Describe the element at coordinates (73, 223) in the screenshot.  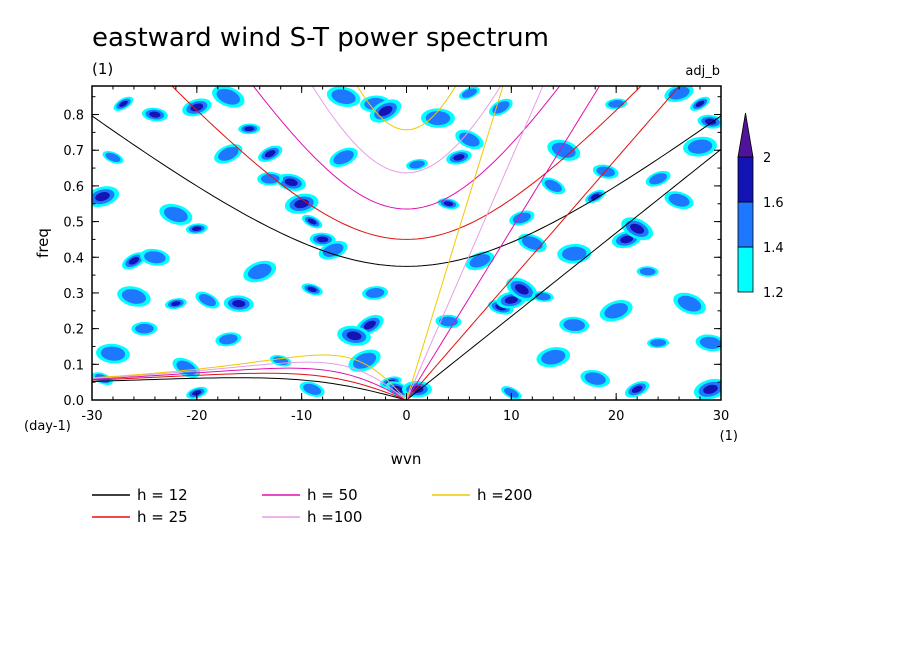
I see `y-tick-label: 0.5` at that location.